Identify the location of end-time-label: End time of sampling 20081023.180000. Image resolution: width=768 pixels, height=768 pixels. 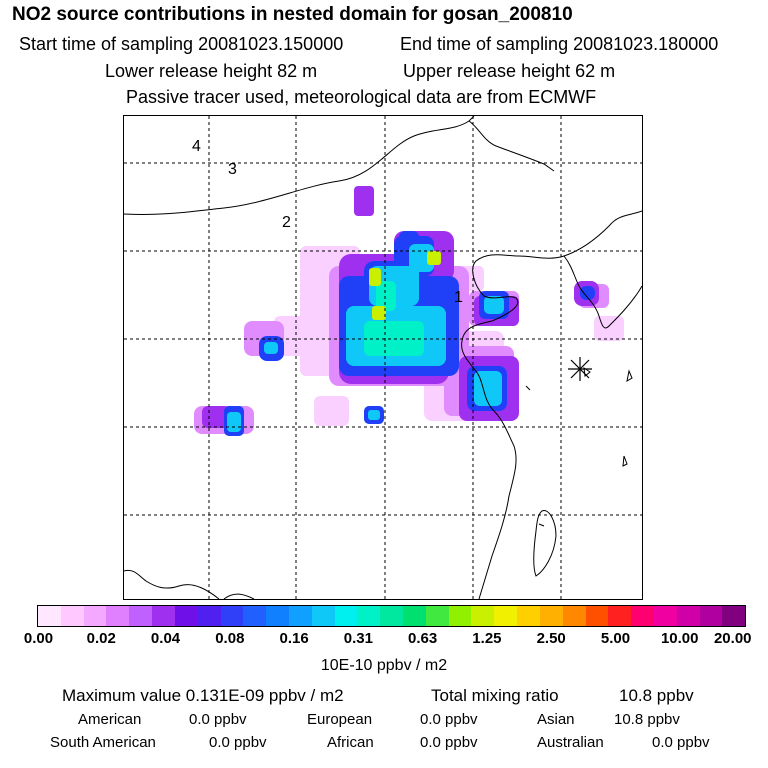
(559, 44).